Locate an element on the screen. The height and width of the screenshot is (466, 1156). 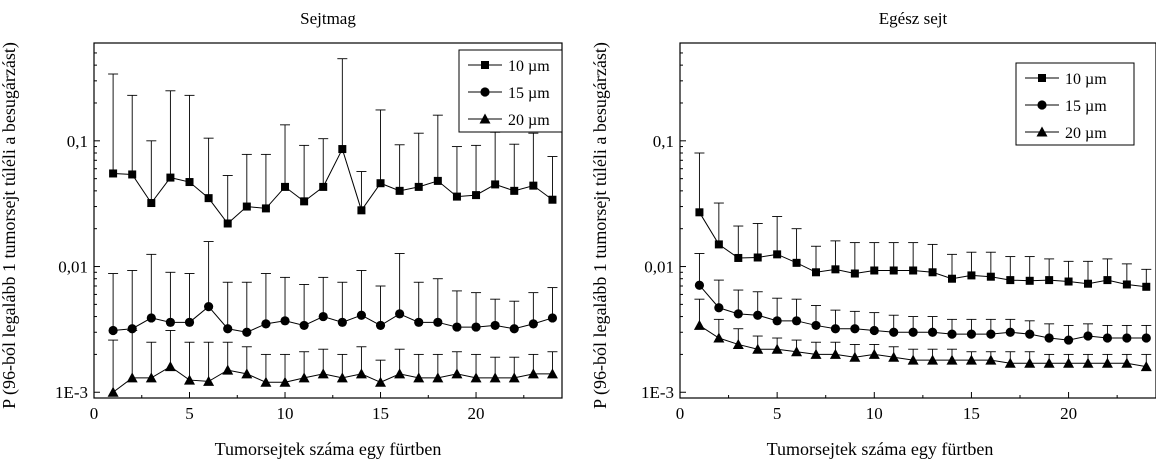
y-tick-label: 1E-3 is located at coordinates (71, 392).